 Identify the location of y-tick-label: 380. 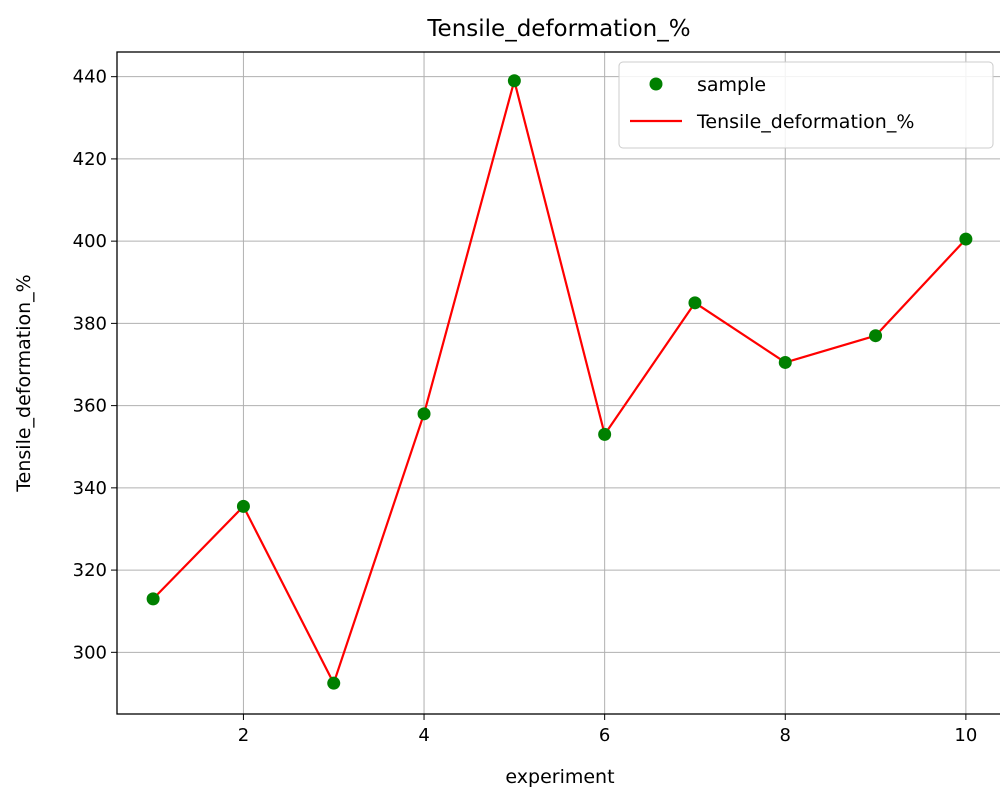
(90, 323).